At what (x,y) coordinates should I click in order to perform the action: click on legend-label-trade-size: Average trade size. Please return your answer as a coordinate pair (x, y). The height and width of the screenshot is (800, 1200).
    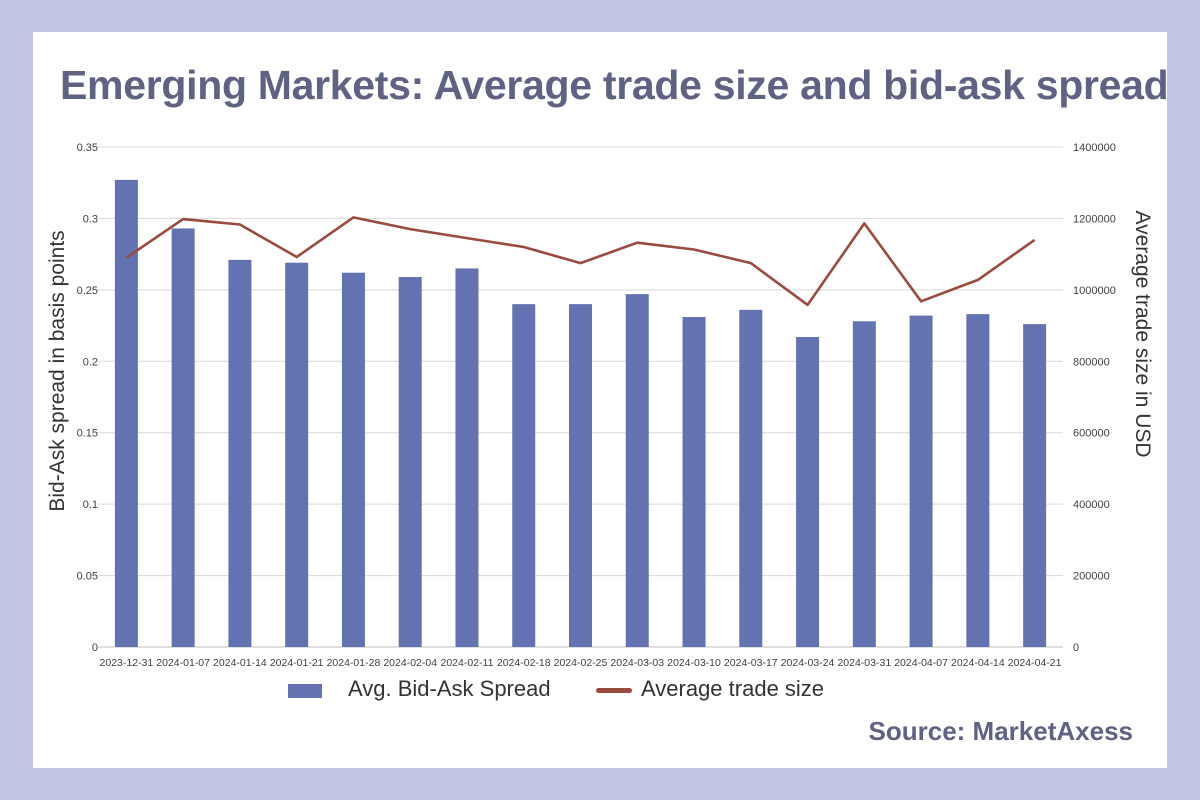
    Looking at the image, I should click on (733, 688).